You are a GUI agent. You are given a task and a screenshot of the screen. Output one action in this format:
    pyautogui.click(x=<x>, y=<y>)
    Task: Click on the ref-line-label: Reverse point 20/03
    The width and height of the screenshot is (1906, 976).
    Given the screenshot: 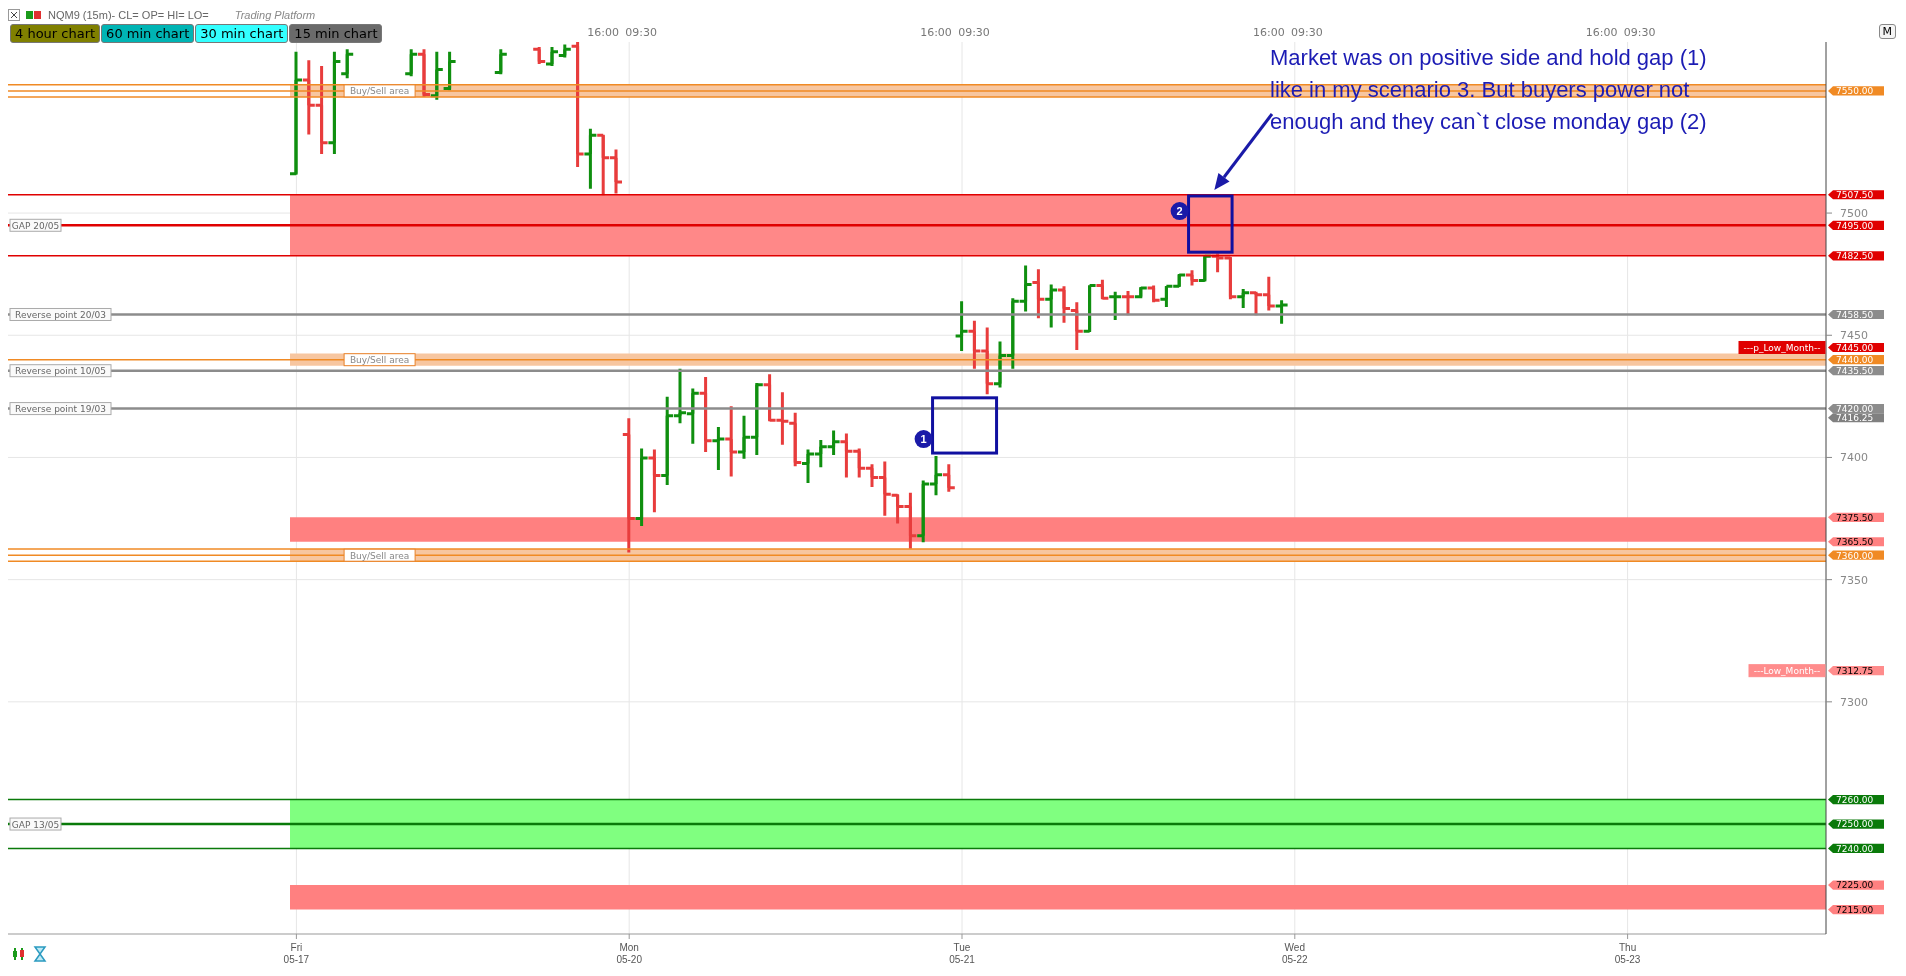 What is the action you would take?
    pyautogui.click(x=60, y=314)
    